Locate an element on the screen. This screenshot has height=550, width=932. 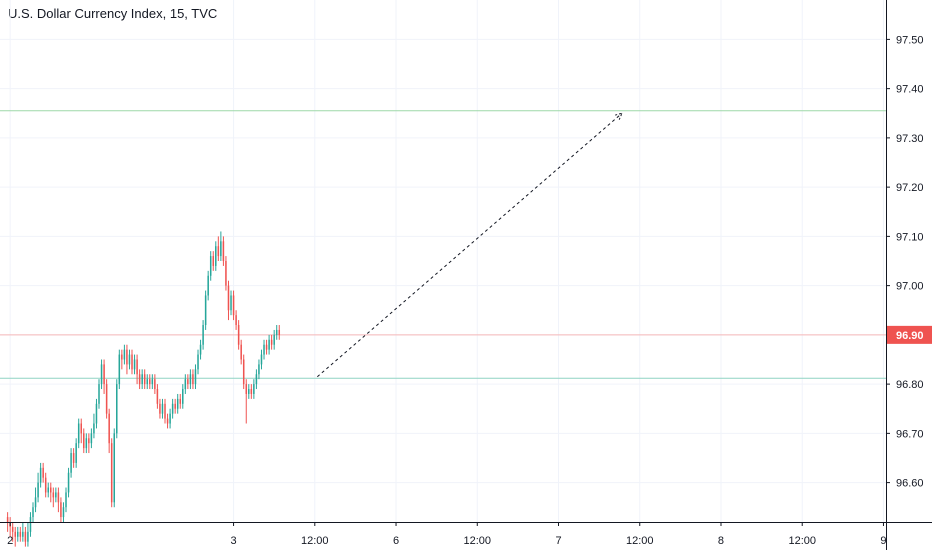
x-tick-label: 6 is located at coordinates (396, 541).